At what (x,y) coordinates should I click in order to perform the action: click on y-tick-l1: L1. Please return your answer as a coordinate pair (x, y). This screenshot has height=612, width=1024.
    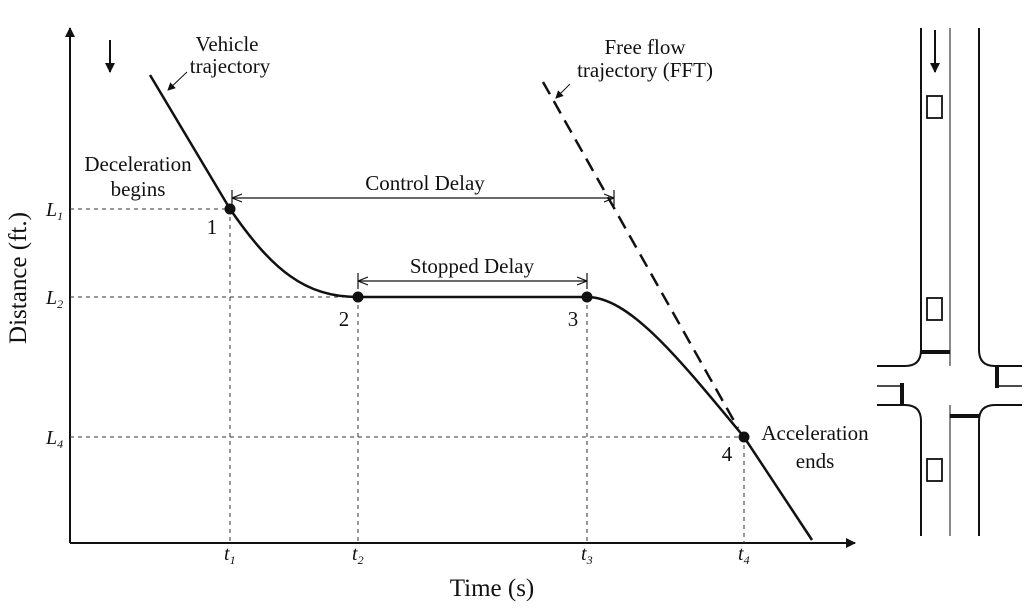
    Looking at the image, I should click on (54, 211).